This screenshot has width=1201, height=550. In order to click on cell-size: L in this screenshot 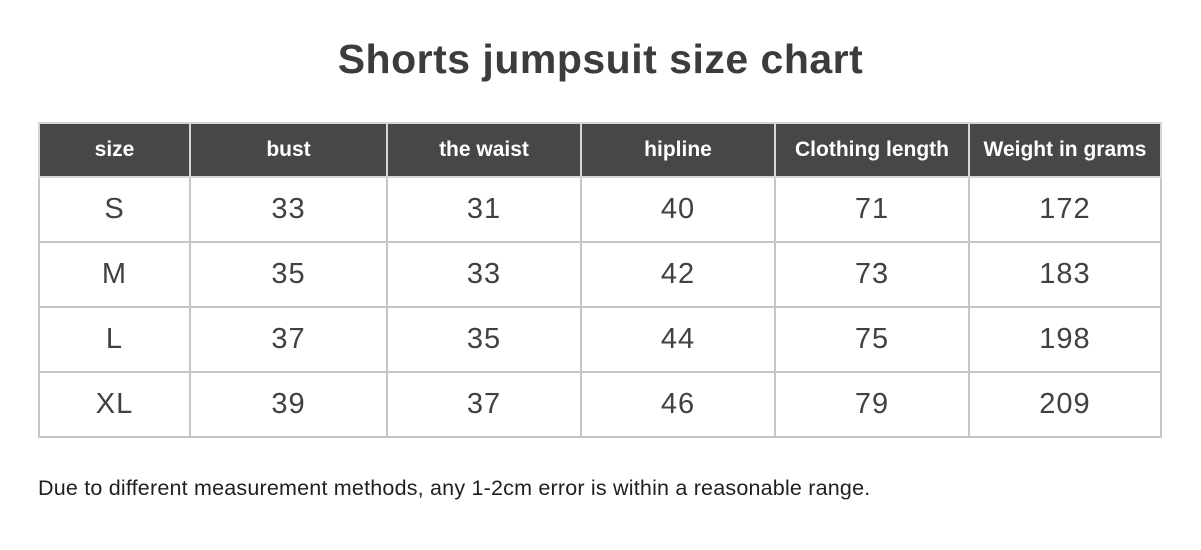, I will do `click(114, 339)`.